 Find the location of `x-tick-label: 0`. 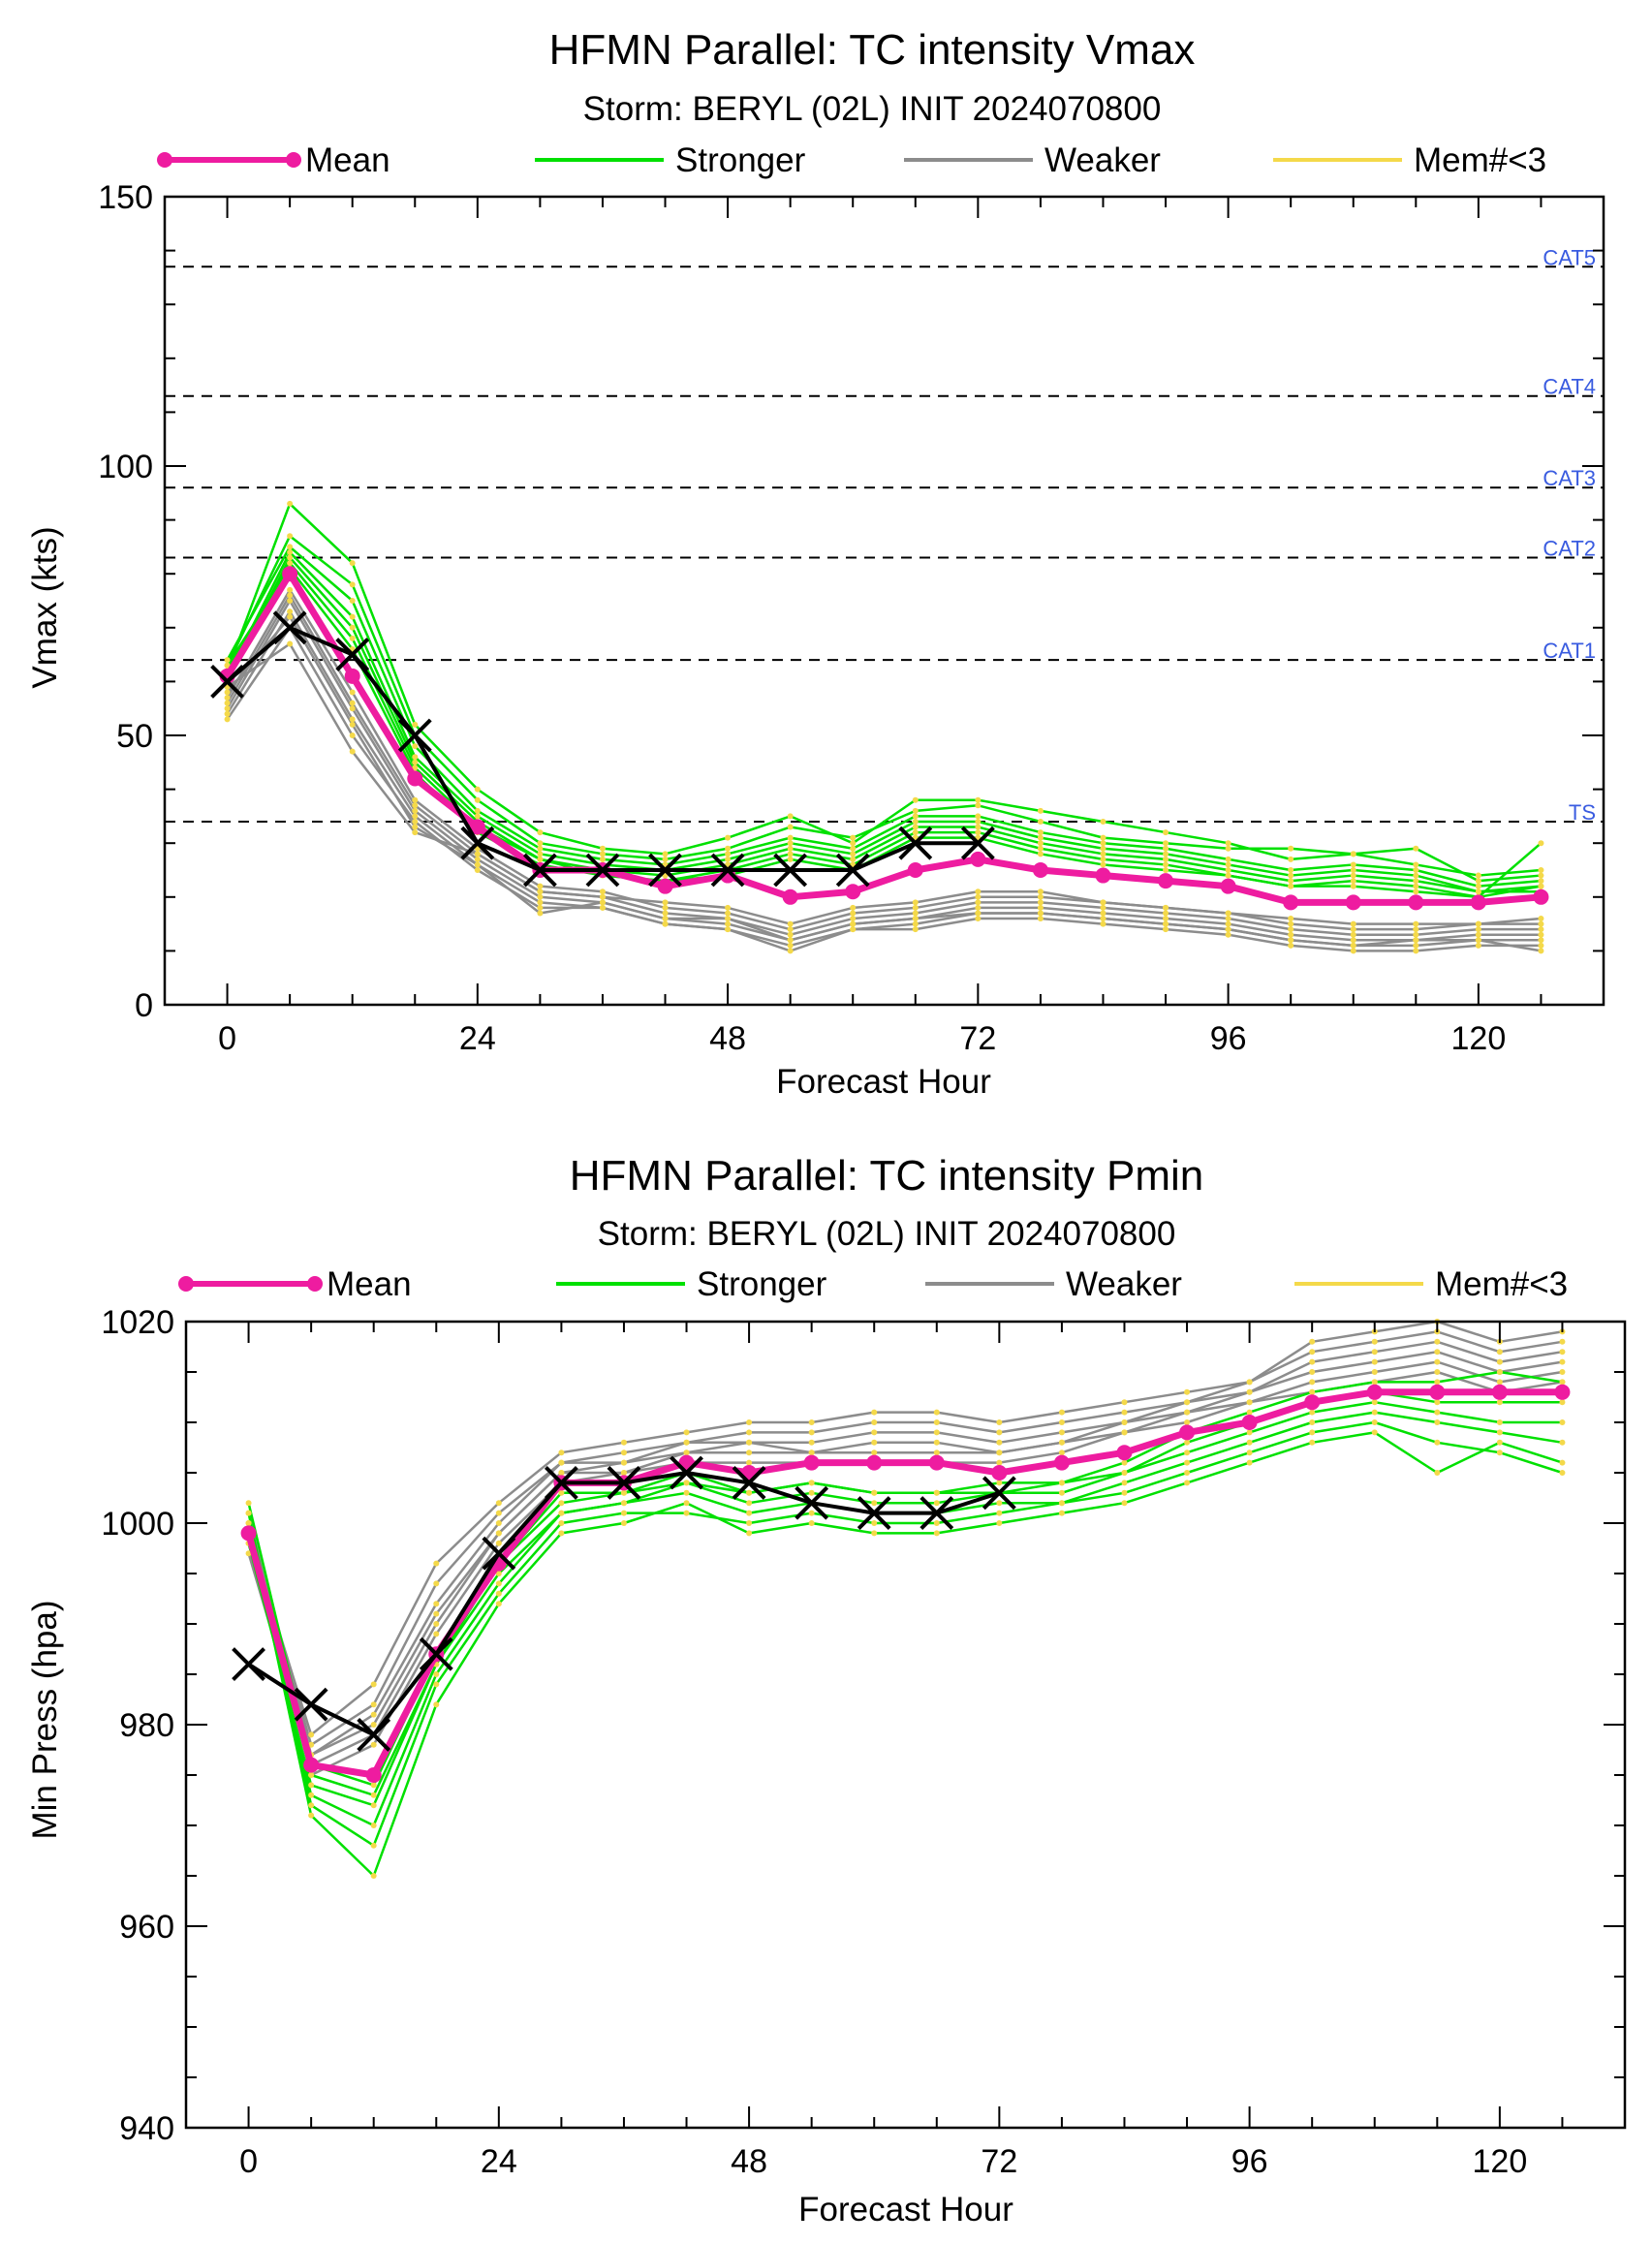

x-tick-label: 0 is located at coordinates (227, 1038).